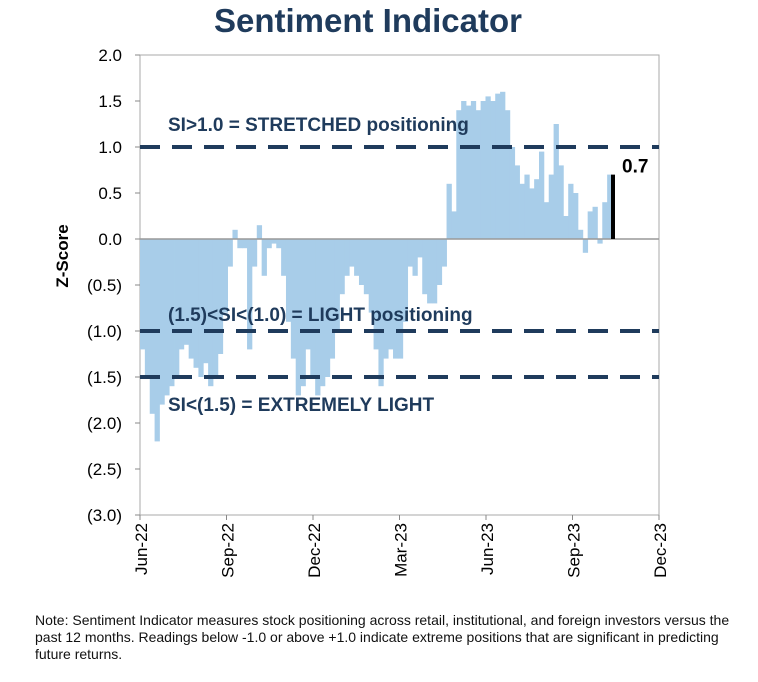 The height and width of the screenshot is (682, 758). Describe the element at coordinates (635, 167) in the screenshot. I see `latest-value-label: 0.7` at that location.